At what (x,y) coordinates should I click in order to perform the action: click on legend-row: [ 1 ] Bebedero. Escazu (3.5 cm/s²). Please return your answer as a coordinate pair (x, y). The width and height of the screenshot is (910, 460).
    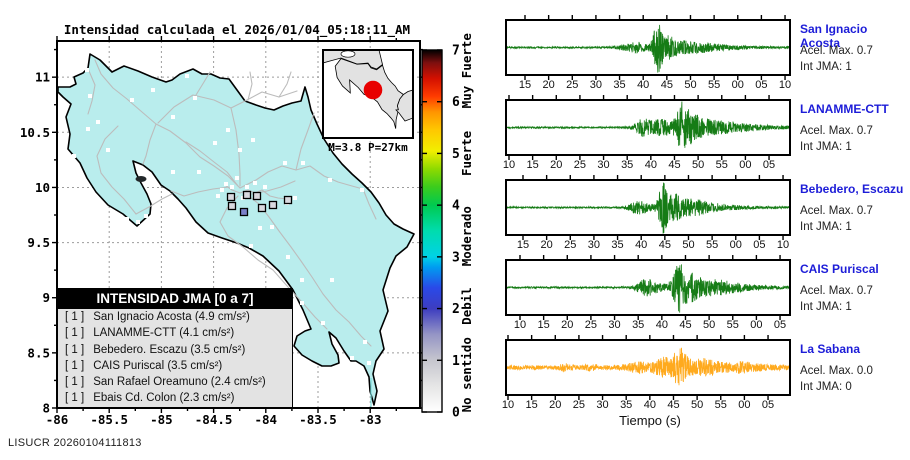
    Looking at the image, I should click on (175, 350).